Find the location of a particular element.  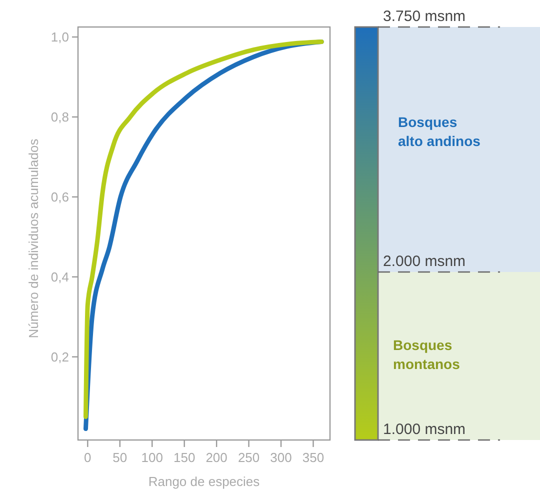

x-tick-label: 0 is located at coordinates (88, 457).